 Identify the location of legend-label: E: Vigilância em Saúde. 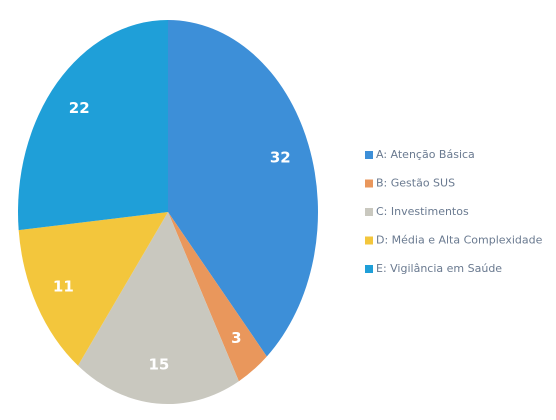
(439, 268).